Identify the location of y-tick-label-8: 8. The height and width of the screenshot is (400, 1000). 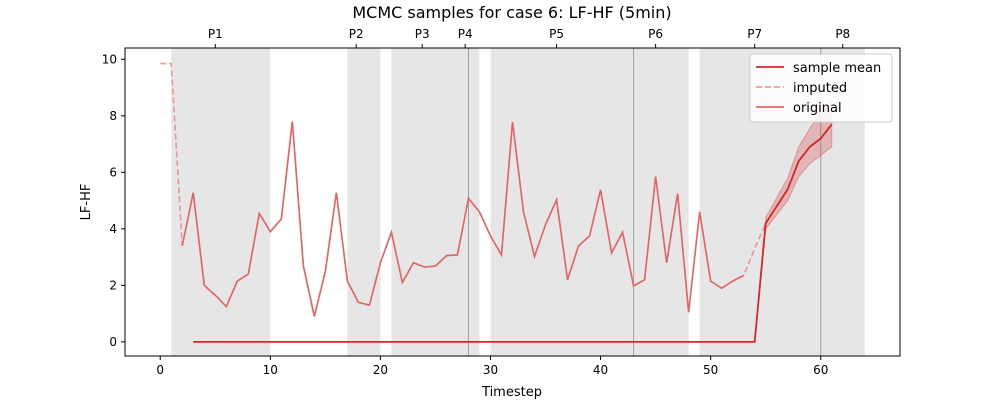
(113, 116).